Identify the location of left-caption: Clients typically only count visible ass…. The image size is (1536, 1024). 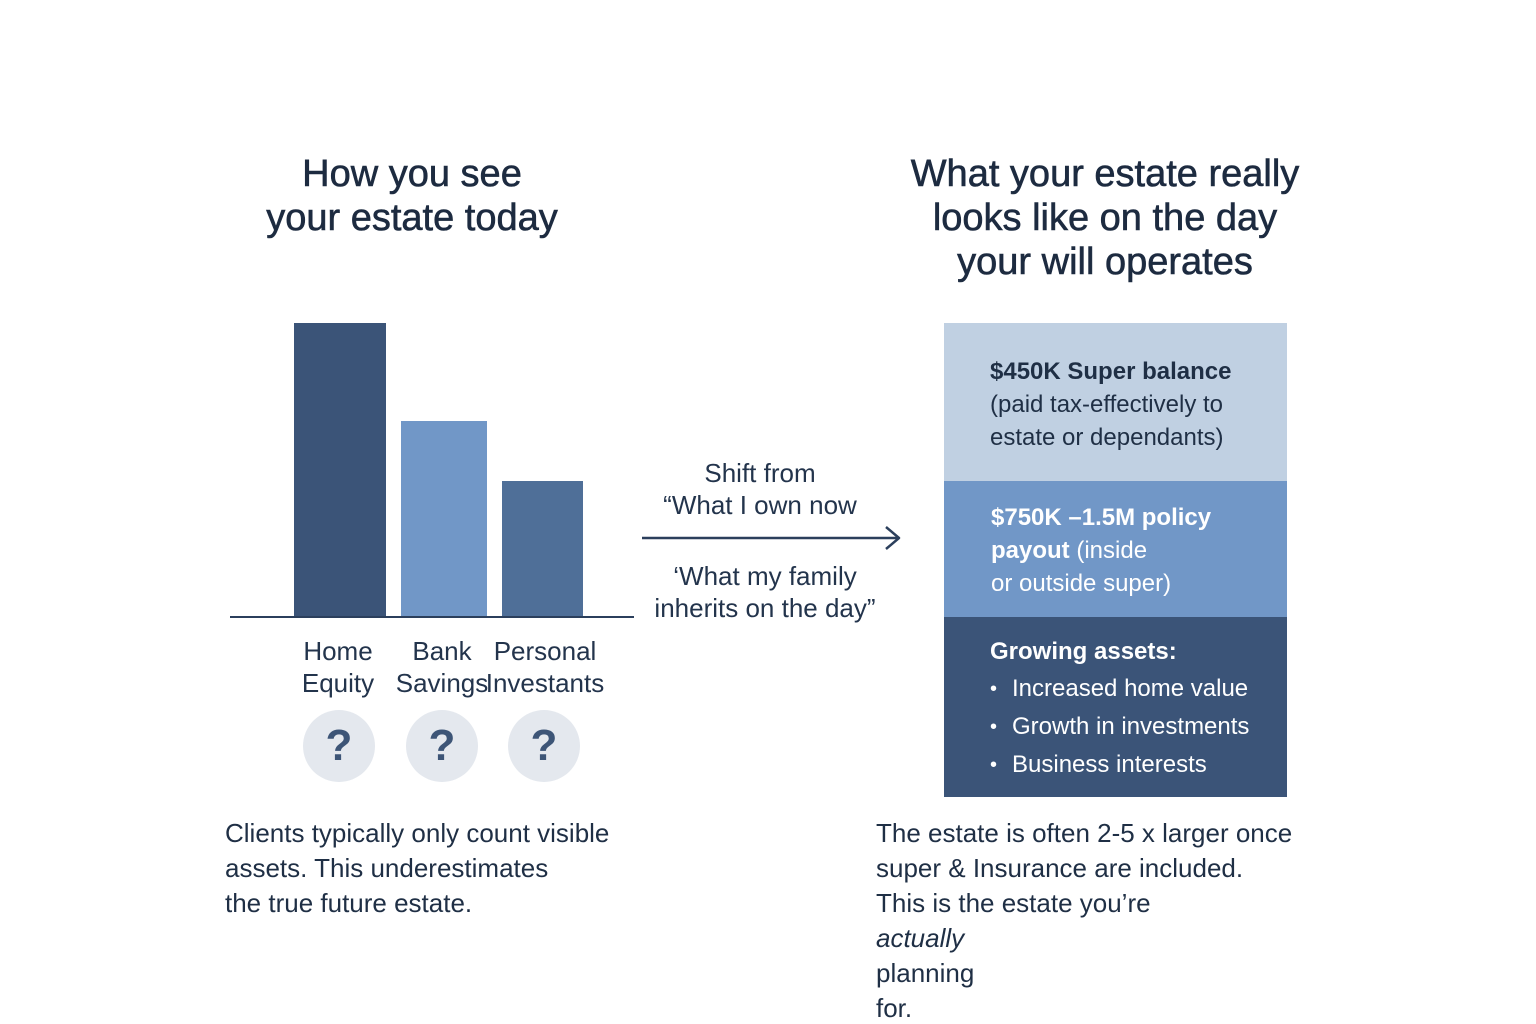
(417, 868).